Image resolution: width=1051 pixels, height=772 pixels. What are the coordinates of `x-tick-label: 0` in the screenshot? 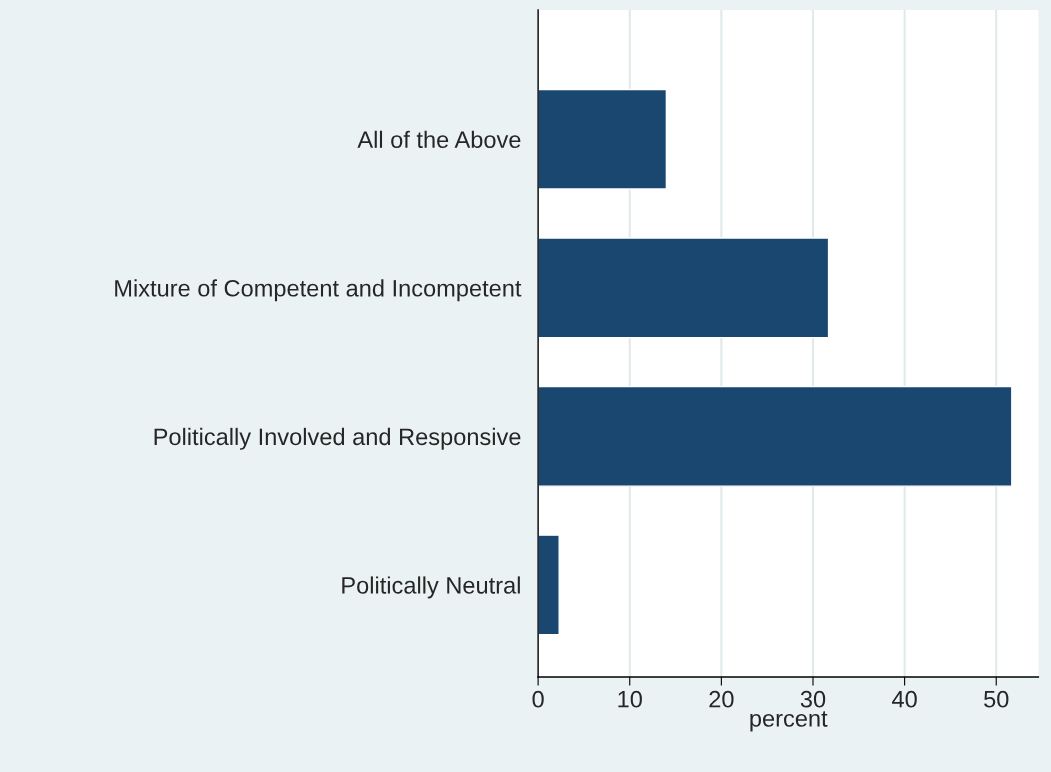 It's located at (538, 699).